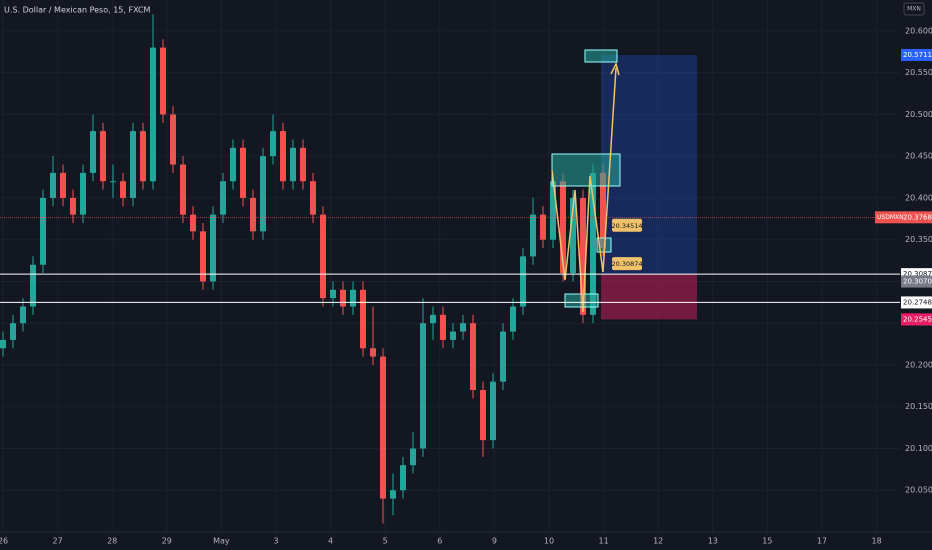 The image size is (932, 550). What do you see at coordinates (918, 114) in the screenshot?
I see `y-tick-label: 20.50000` at bounding box center [918, 114].